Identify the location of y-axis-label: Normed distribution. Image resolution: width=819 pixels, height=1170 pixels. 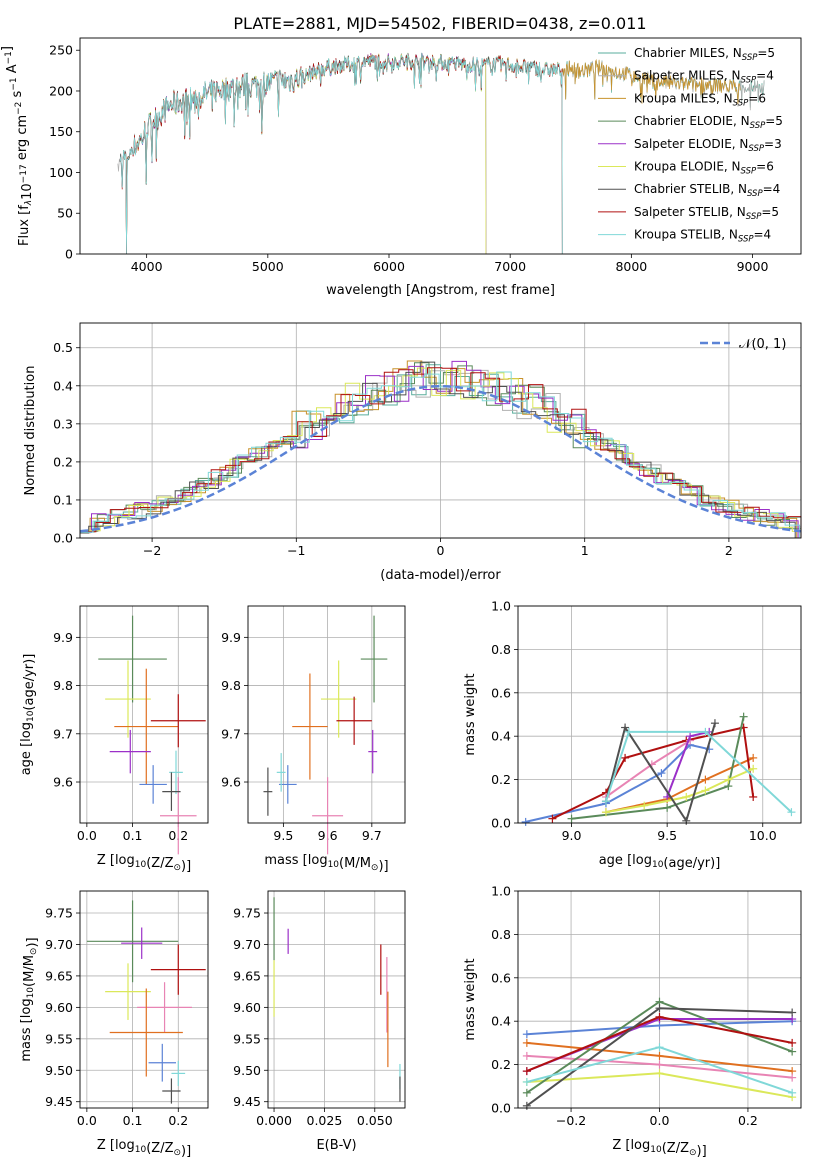
(30, 431).